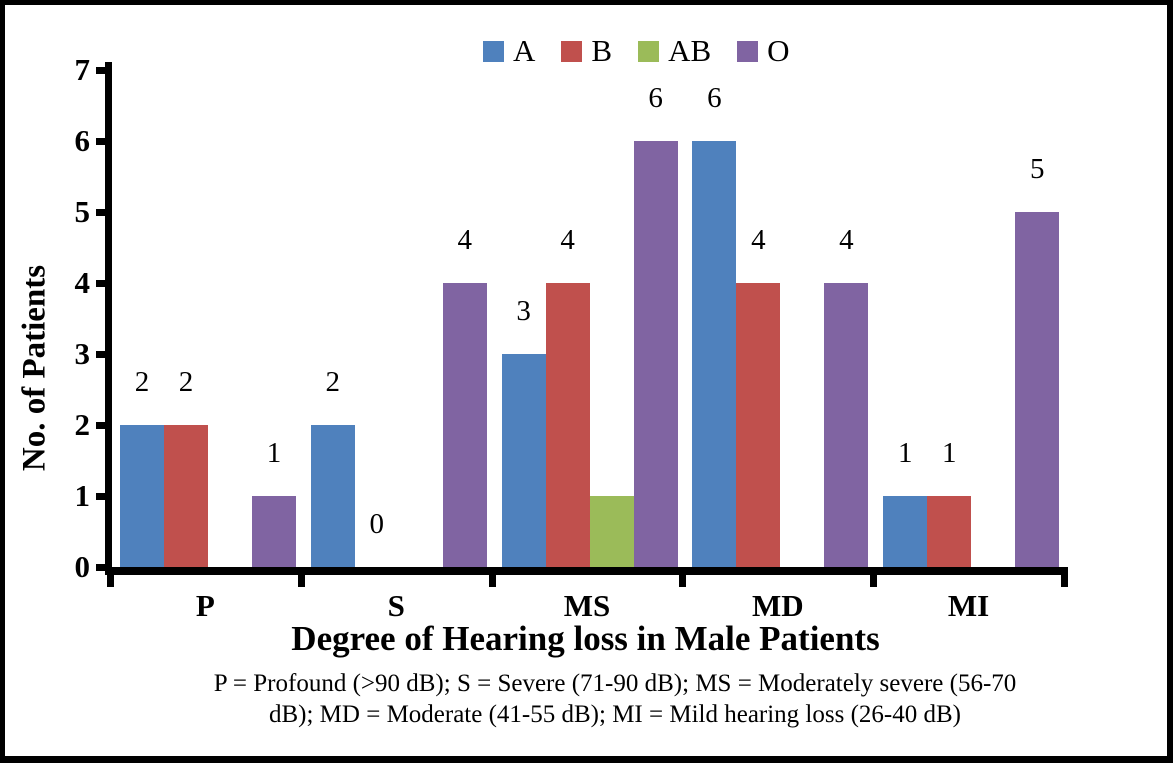  Describe the element at coordinates (572, 51) in the screenshot. I see `legend-swatch-B` at that location.